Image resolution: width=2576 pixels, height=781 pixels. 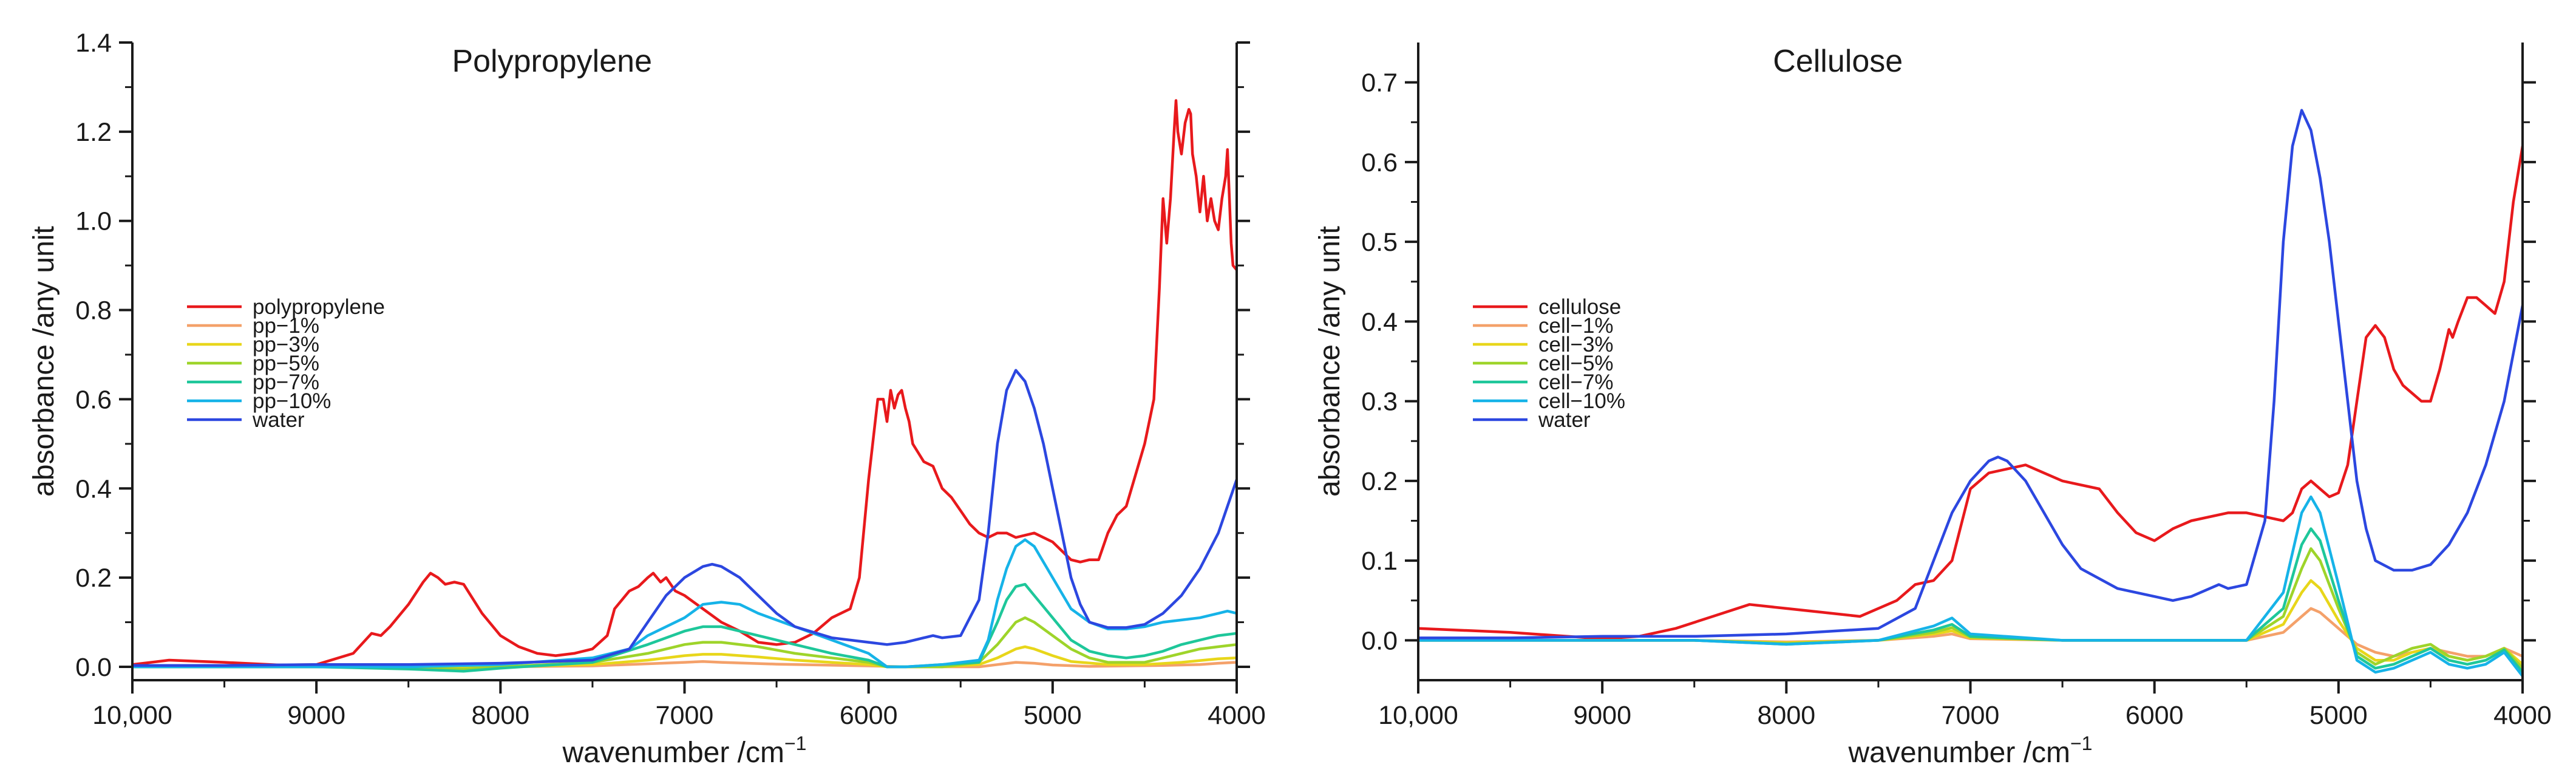 What do you see at coordinates (286, 344) in the screenshot?
I see `legend-label: pp−3%` at bounding box center [286, 344].